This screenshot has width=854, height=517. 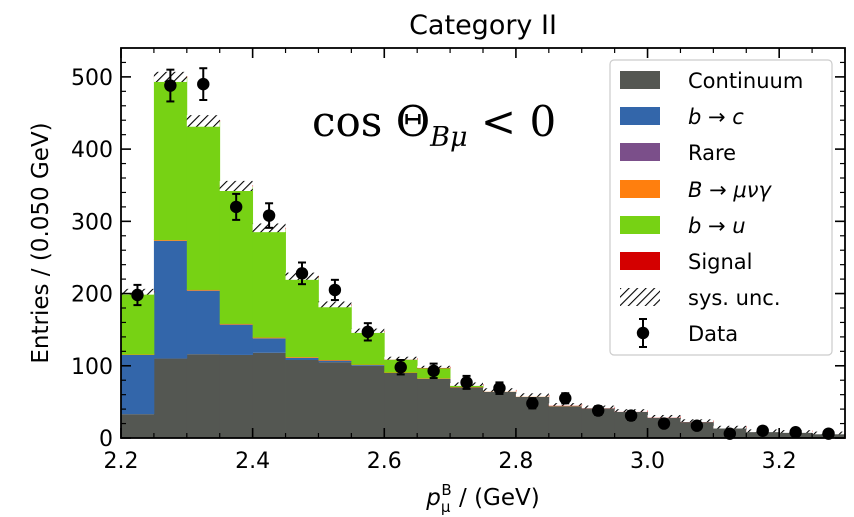 I want to click on legend-label-1: b → c, so click(x=716, y=117).